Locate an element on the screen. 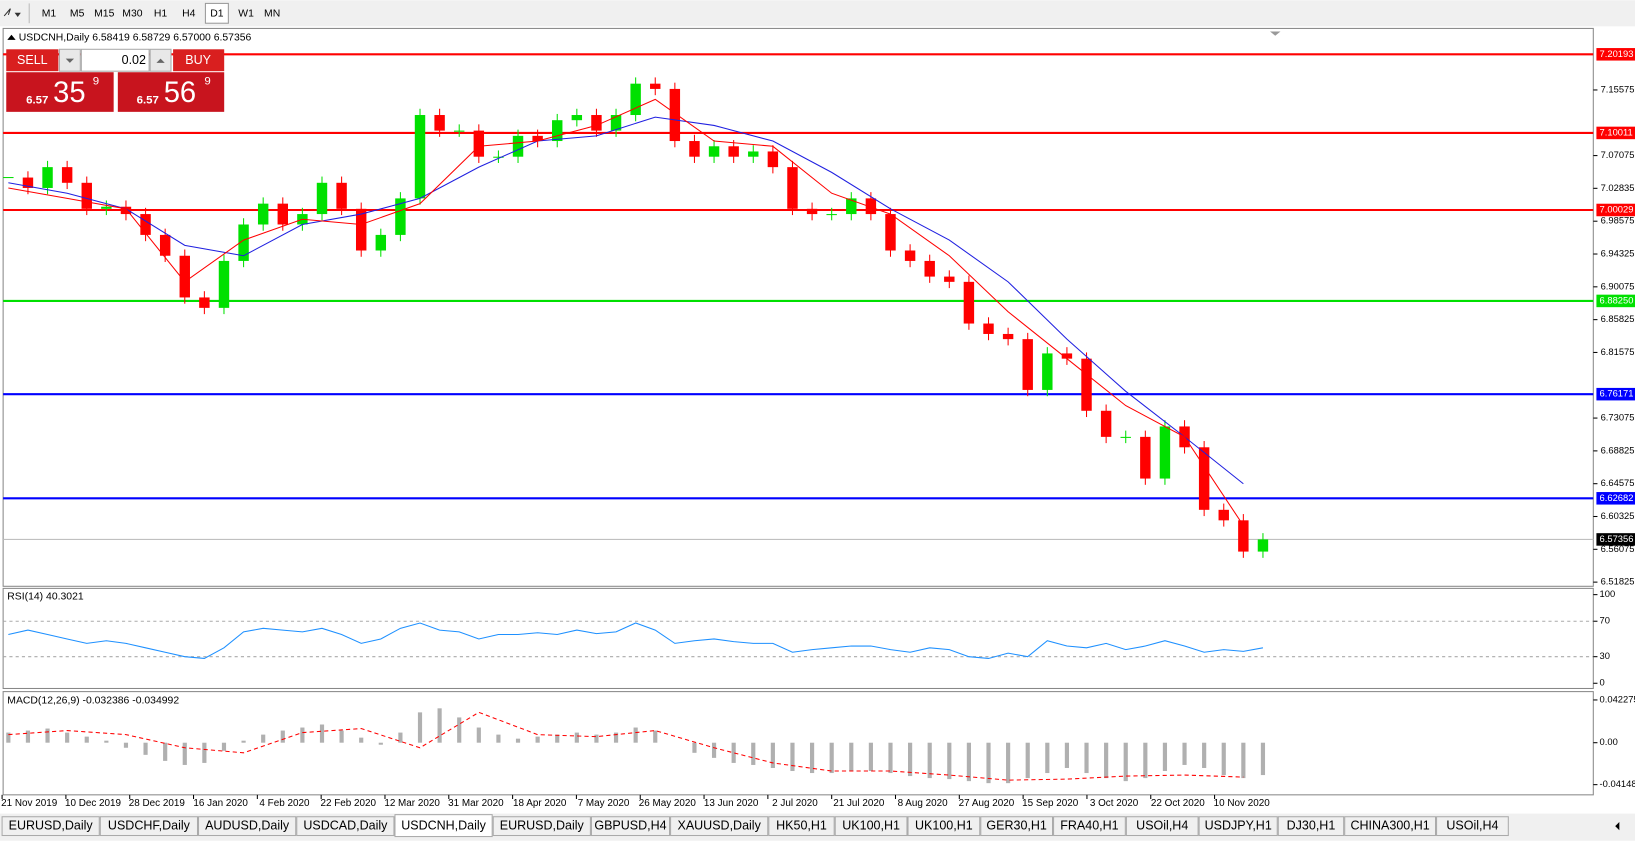  timeframe-button: M30 is located at coordinates (132, 14).